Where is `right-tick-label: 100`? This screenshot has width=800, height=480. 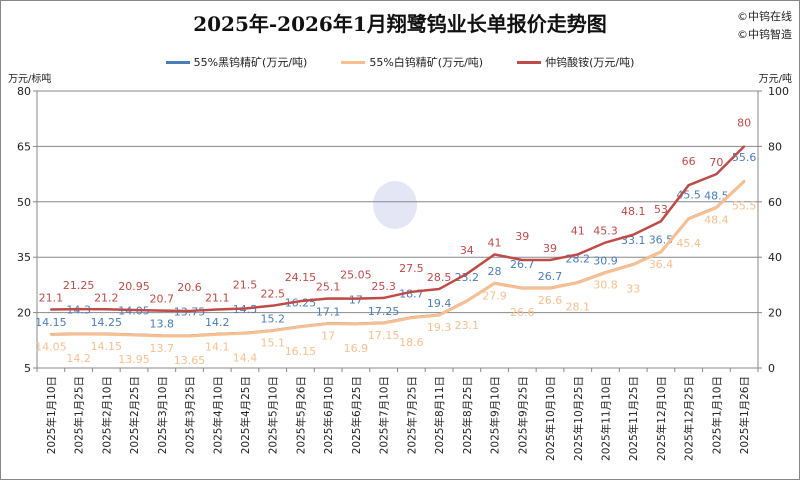 right-tick-label: 100 is located at coordinates (778, 91).